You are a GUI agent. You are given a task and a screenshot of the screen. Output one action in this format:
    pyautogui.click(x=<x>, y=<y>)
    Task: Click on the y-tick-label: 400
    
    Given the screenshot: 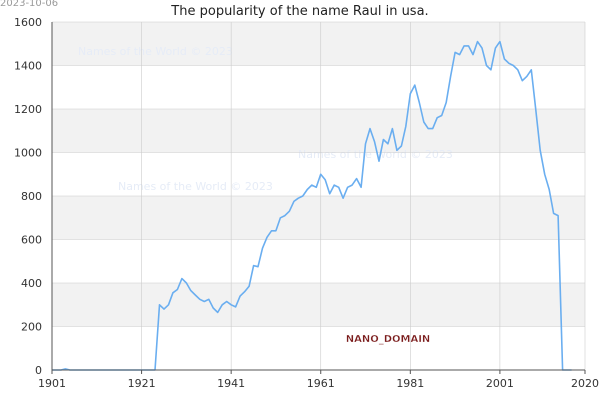 What is the action you would take?
    pyautogui.click(x=31, y=283)
    